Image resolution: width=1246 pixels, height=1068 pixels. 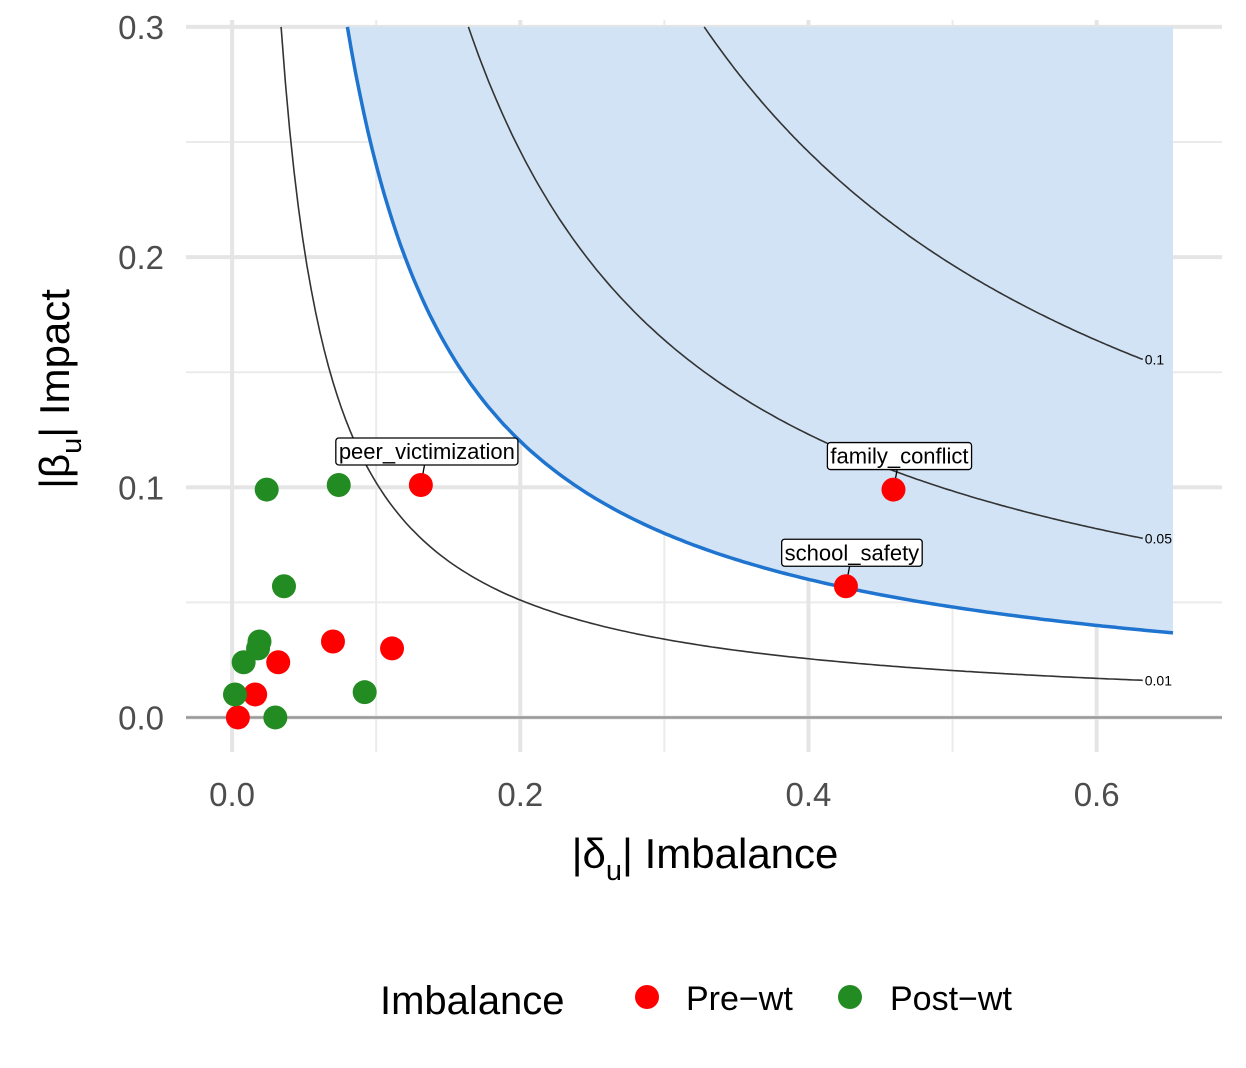 What do you see at coordinates (823, 999) in the screenshot?
I see `legend-items: Pre−wt Post−wt` at bounding box center [823, 999].